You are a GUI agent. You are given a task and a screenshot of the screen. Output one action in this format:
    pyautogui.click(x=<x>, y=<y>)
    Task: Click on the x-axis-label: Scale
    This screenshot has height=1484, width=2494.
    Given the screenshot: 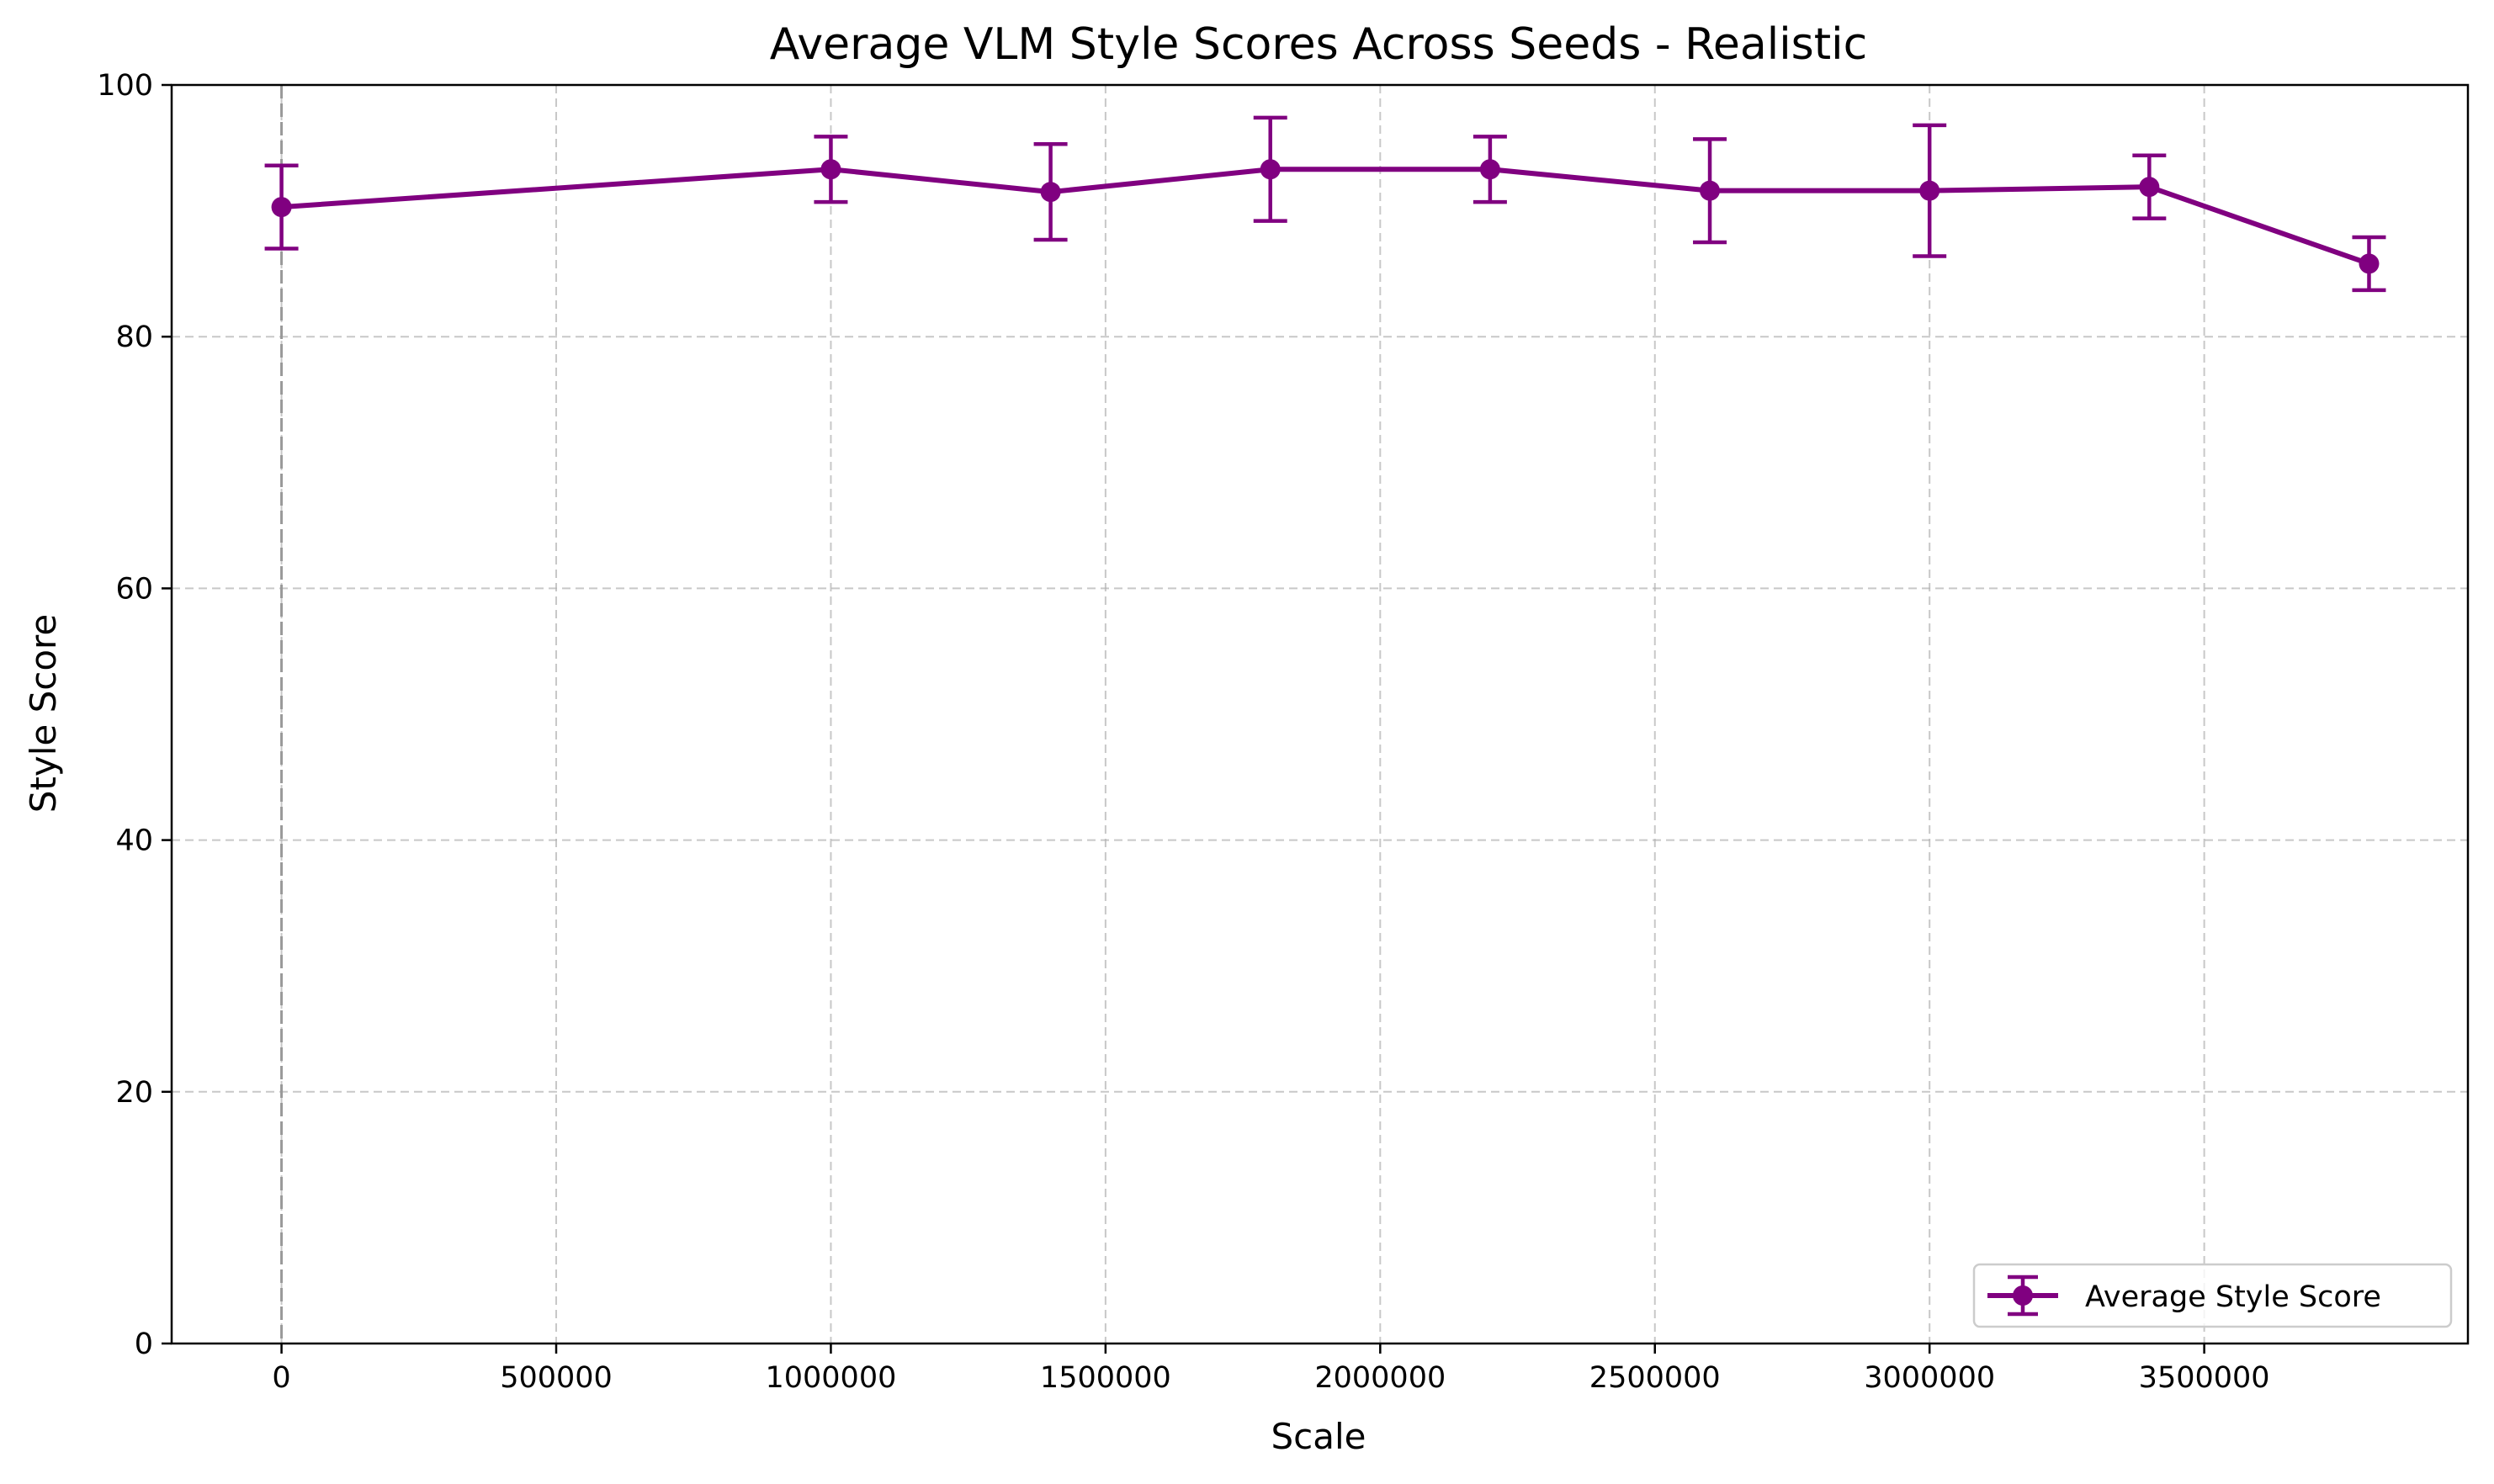 What is the action you would take?
    pyautogui.click(x=1318, y=1436)
    